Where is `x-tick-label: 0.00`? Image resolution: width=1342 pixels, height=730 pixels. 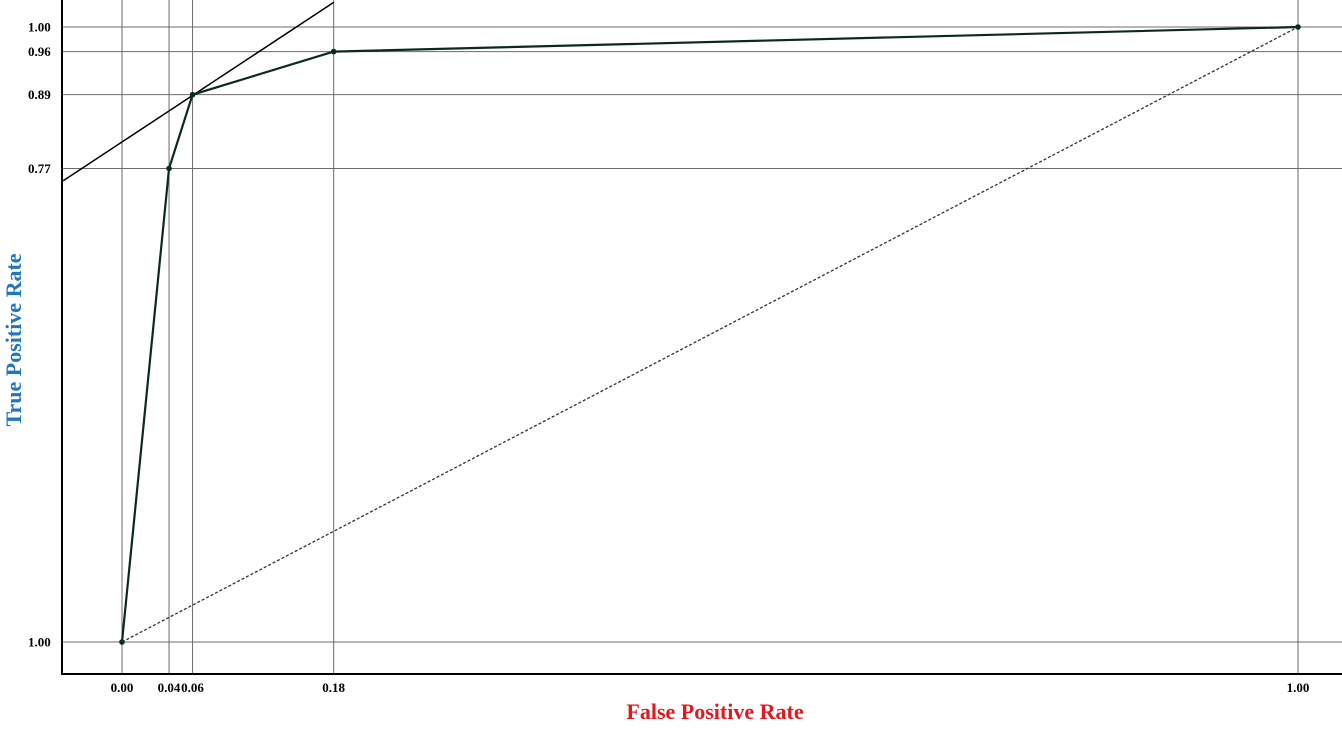 x-tick-label: 0.00 is located at coordinates (122, 687).